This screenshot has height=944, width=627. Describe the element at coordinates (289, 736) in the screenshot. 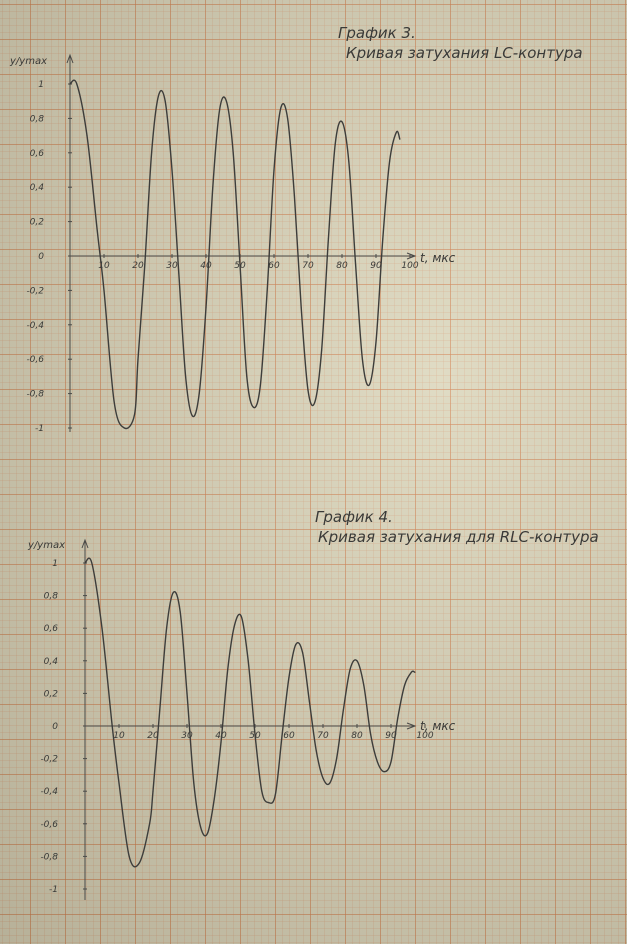

I see `x-tick-label: 60` at that location.